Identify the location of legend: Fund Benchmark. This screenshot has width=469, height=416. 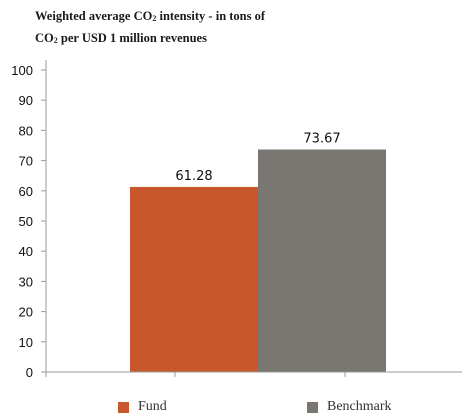
(234, 407).